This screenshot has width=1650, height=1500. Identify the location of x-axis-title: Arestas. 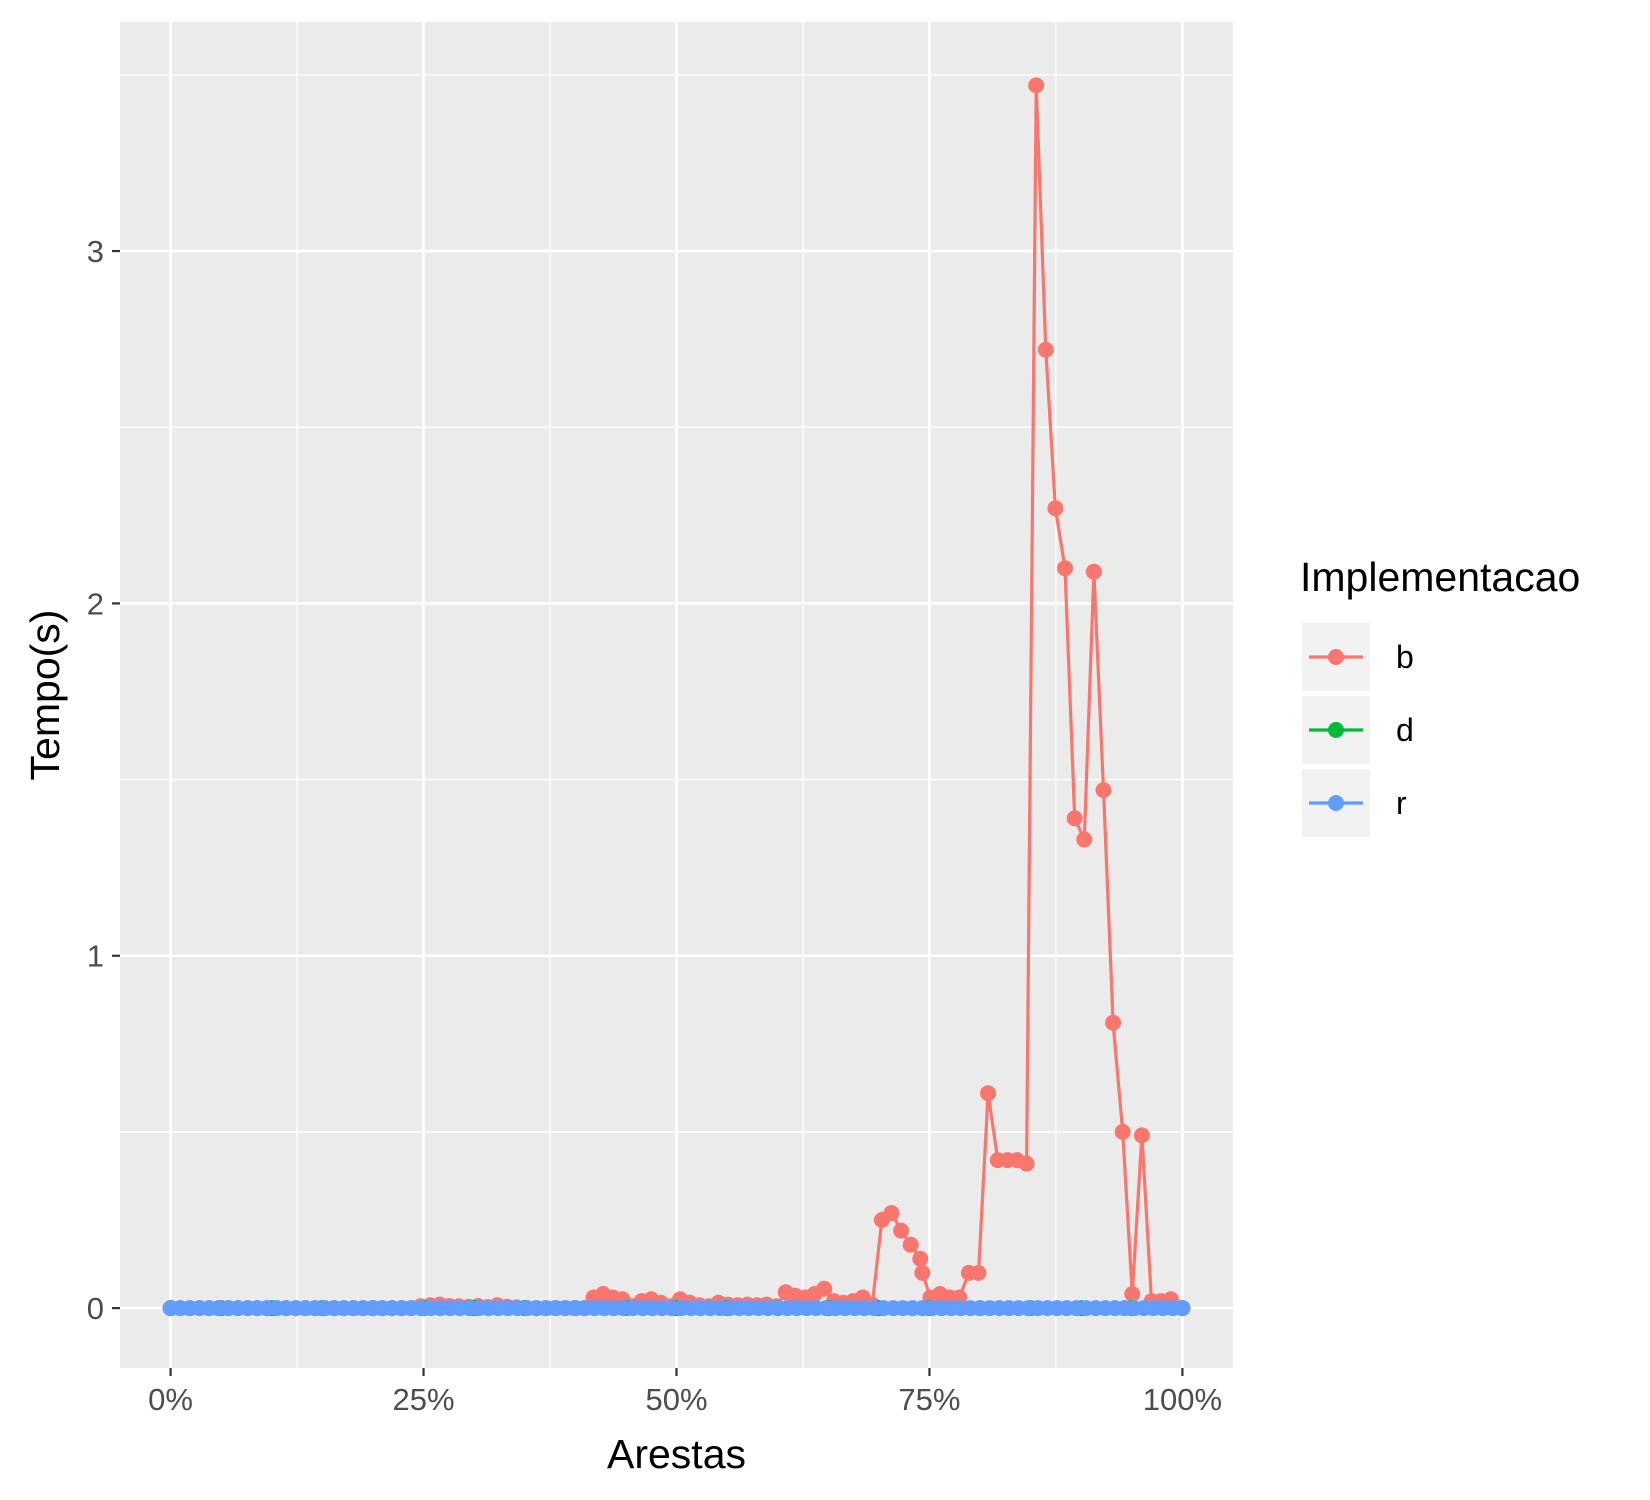
(676, 1454).